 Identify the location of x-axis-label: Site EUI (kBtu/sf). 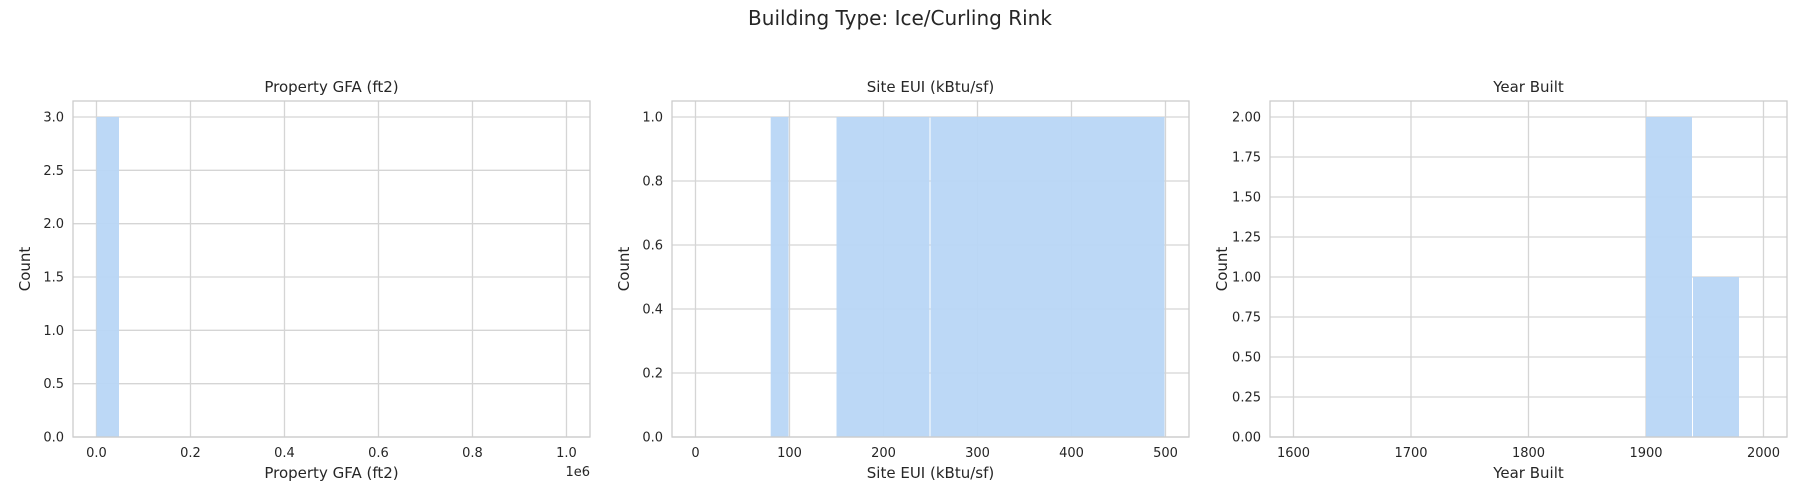
(930, 473).